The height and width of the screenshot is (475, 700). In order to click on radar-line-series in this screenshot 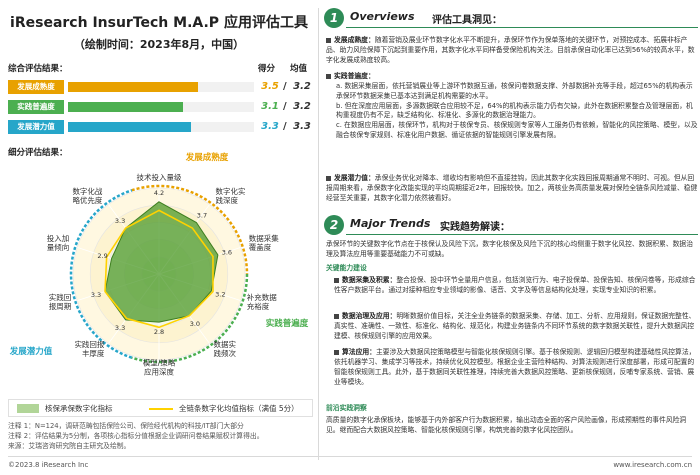, I will do `click(159, 269)`.